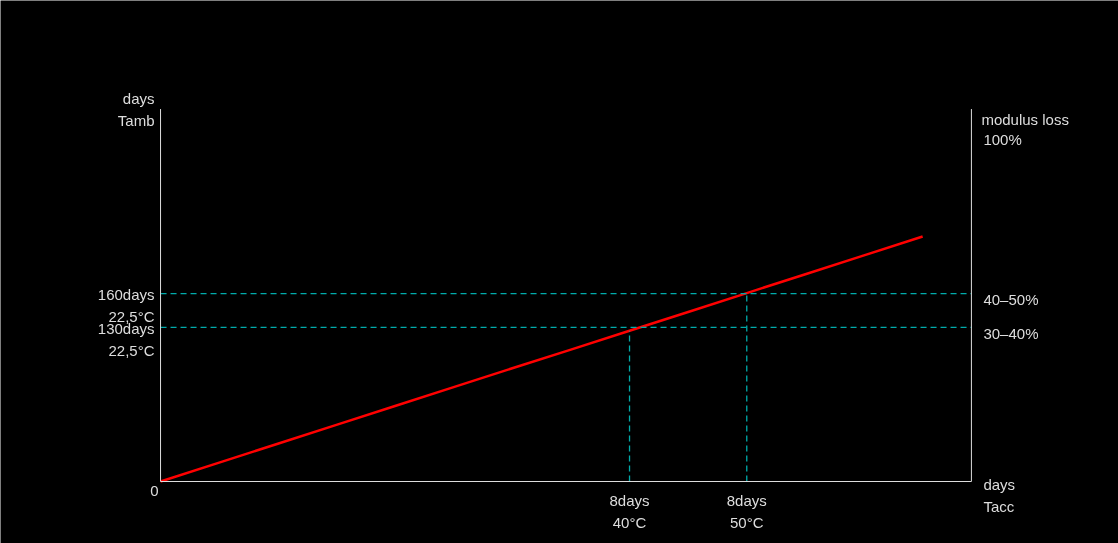 The height and width of the screenshot is (543, 1118). I want to click on text: days Tamb, so click(136, 109).